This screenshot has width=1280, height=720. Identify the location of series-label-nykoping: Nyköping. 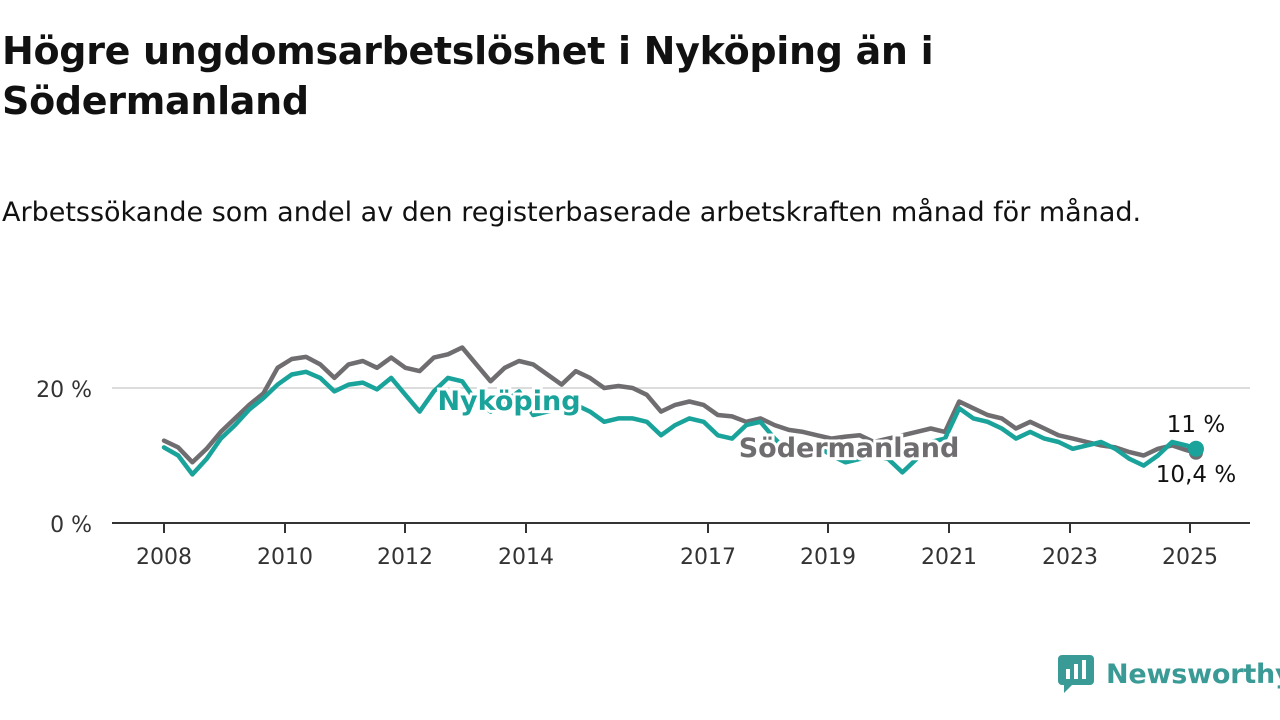
(508, 401).